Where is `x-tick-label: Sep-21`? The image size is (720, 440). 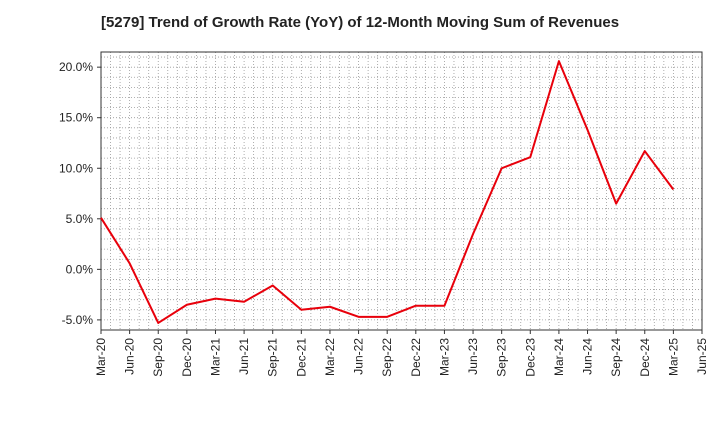 x-tick-label: Sep-21 is located at coordinates (273, 357).